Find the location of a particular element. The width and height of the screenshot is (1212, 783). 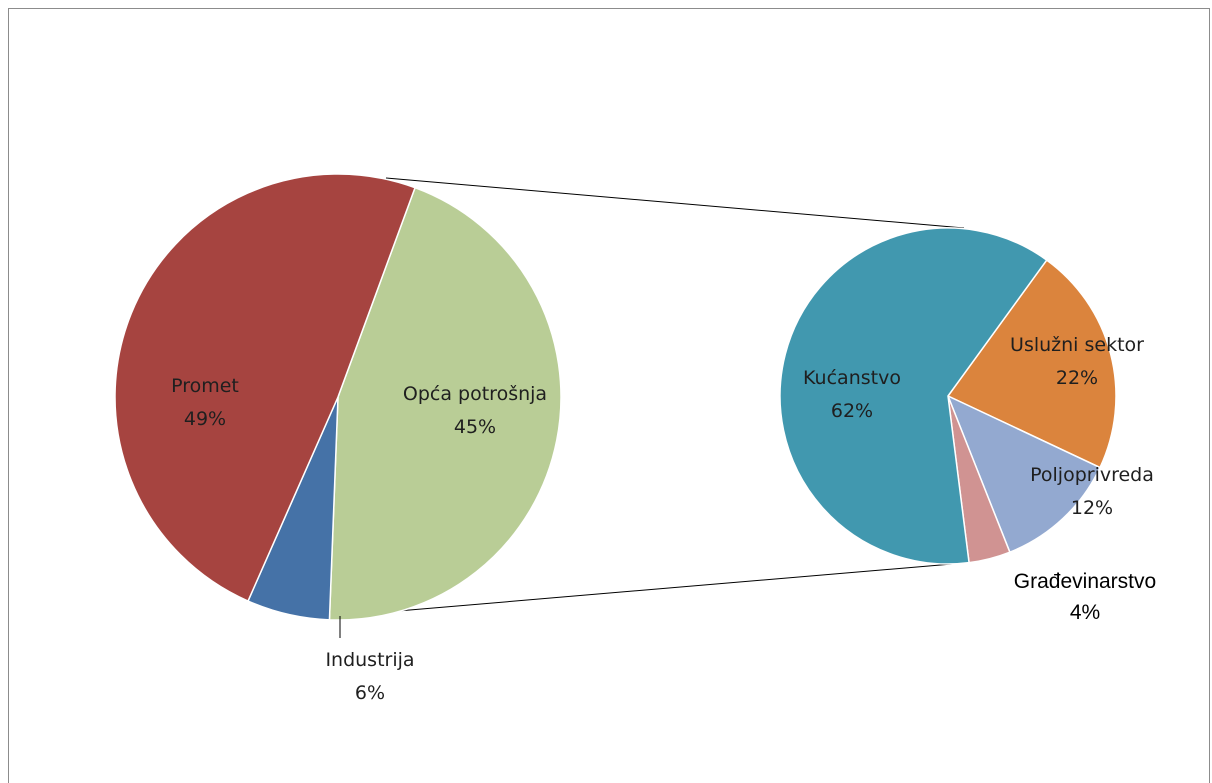

secondary-pie is located at coordinates (948, 396).